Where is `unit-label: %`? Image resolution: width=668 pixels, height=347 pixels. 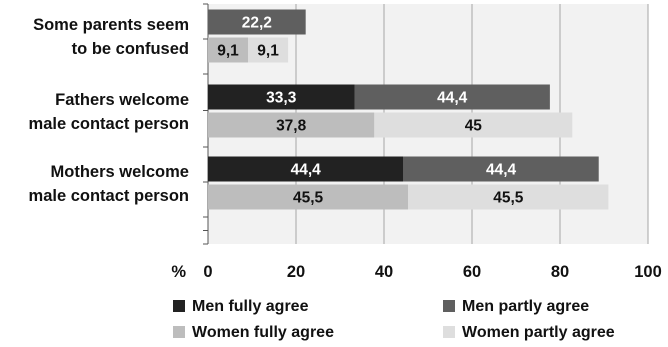
unit-label: % is located at coordinates (178, 272).